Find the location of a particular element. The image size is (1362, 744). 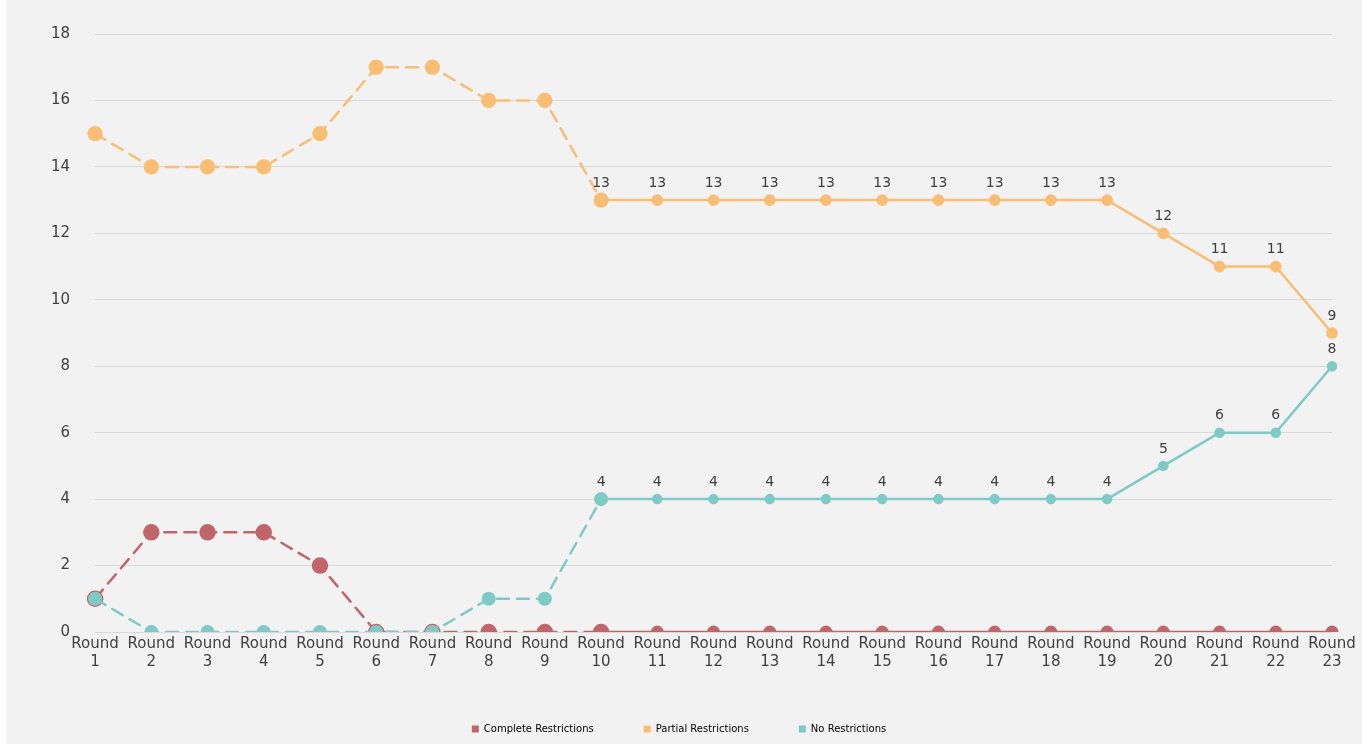

x-tick-label: Round 17 is located at coordinates (994, 651).